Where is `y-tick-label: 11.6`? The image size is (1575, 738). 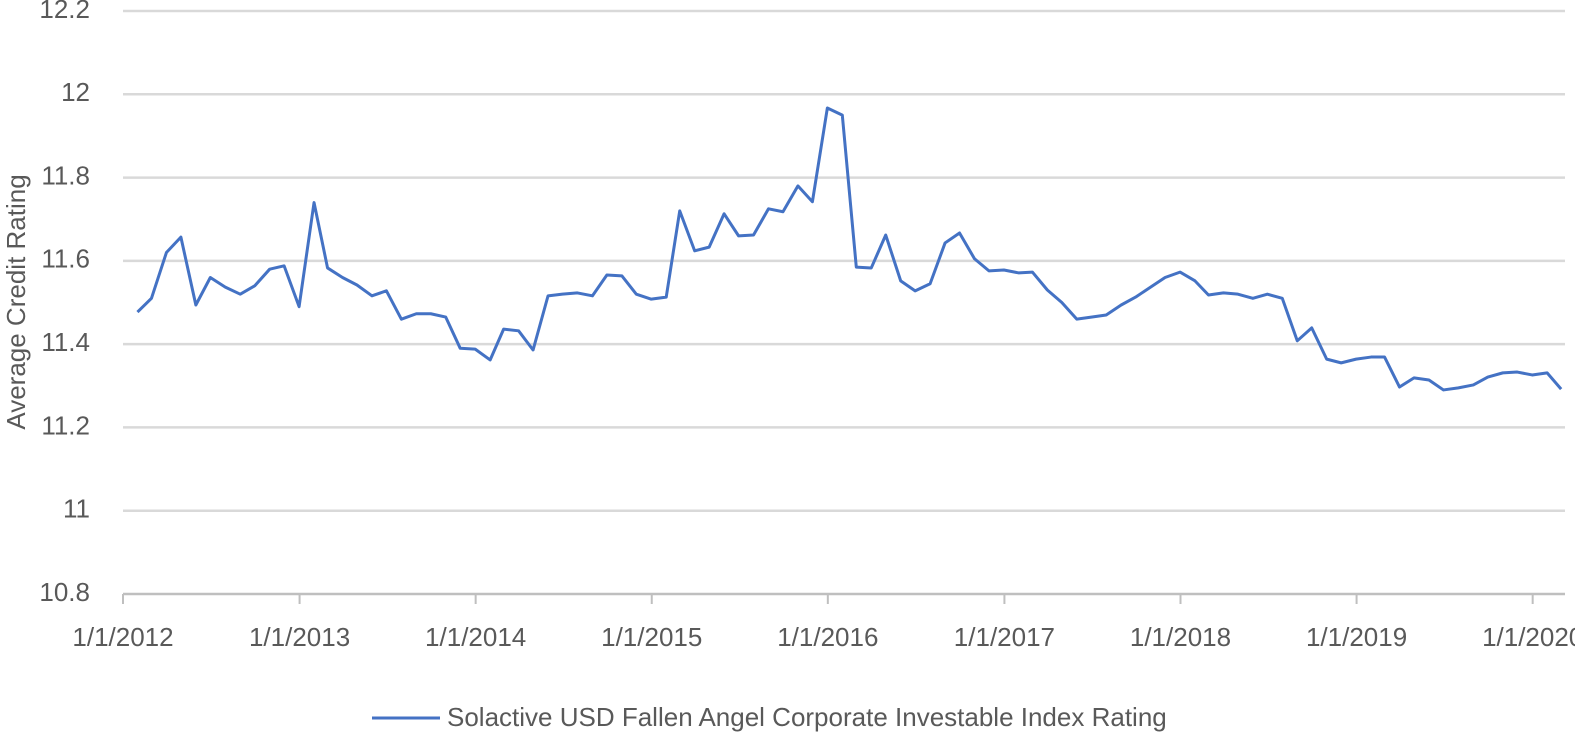
y-tick-label: 11.6 is located at coordinates (65, 259).